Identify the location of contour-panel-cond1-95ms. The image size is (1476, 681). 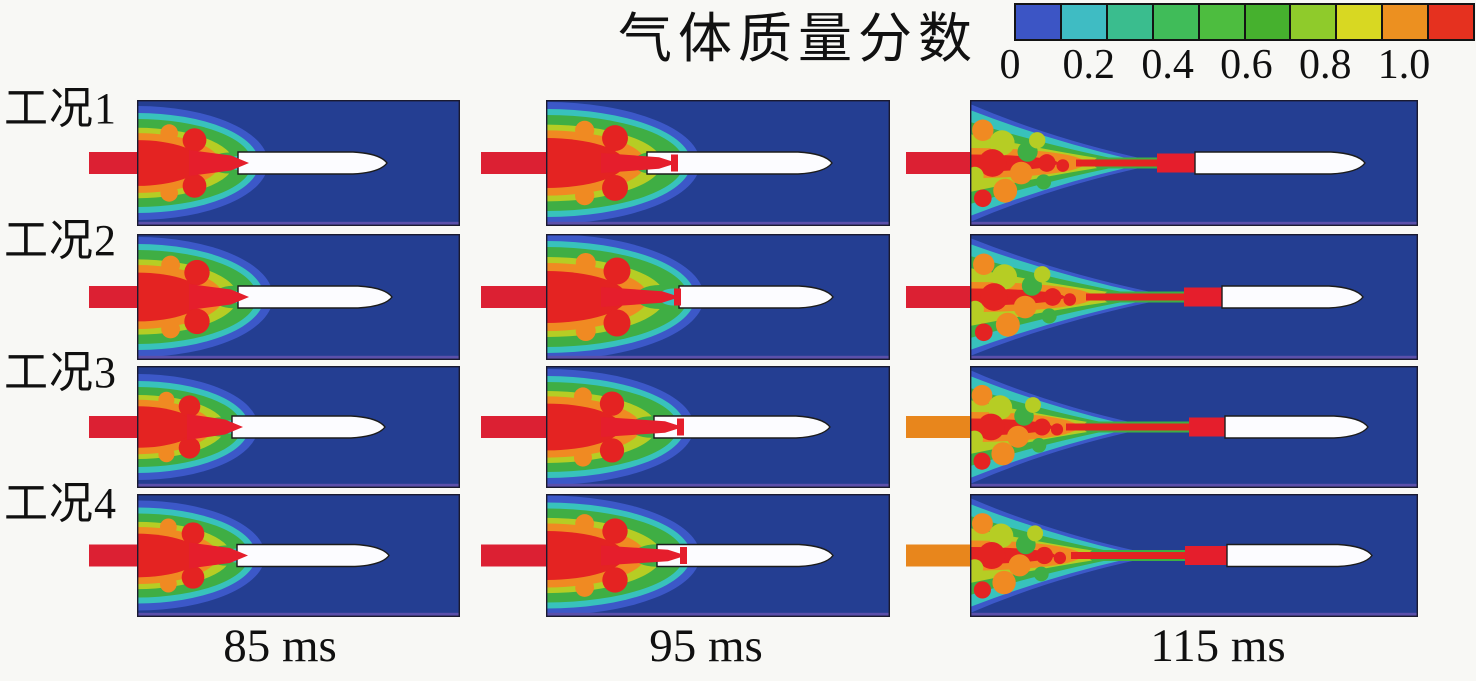
(685, 163).